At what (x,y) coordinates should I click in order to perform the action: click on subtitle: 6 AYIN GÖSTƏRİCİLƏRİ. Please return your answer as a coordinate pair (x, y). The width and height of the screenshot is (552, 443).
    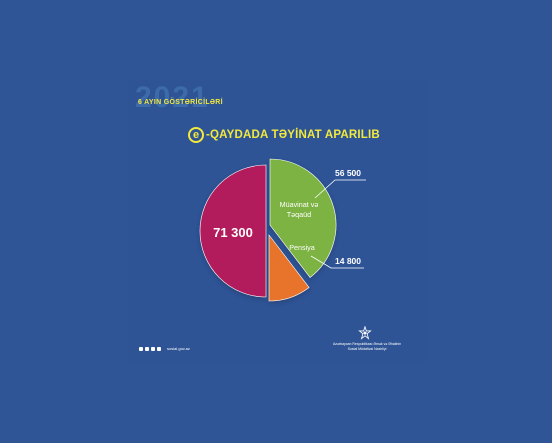
    Looking at the image, I should click on (180, 102).